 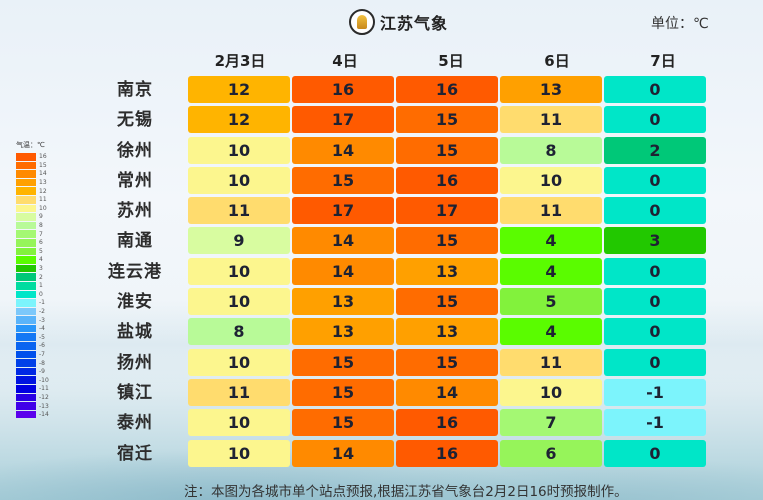 I want to click on city-name: 徐州, so click(x=135, y=150).